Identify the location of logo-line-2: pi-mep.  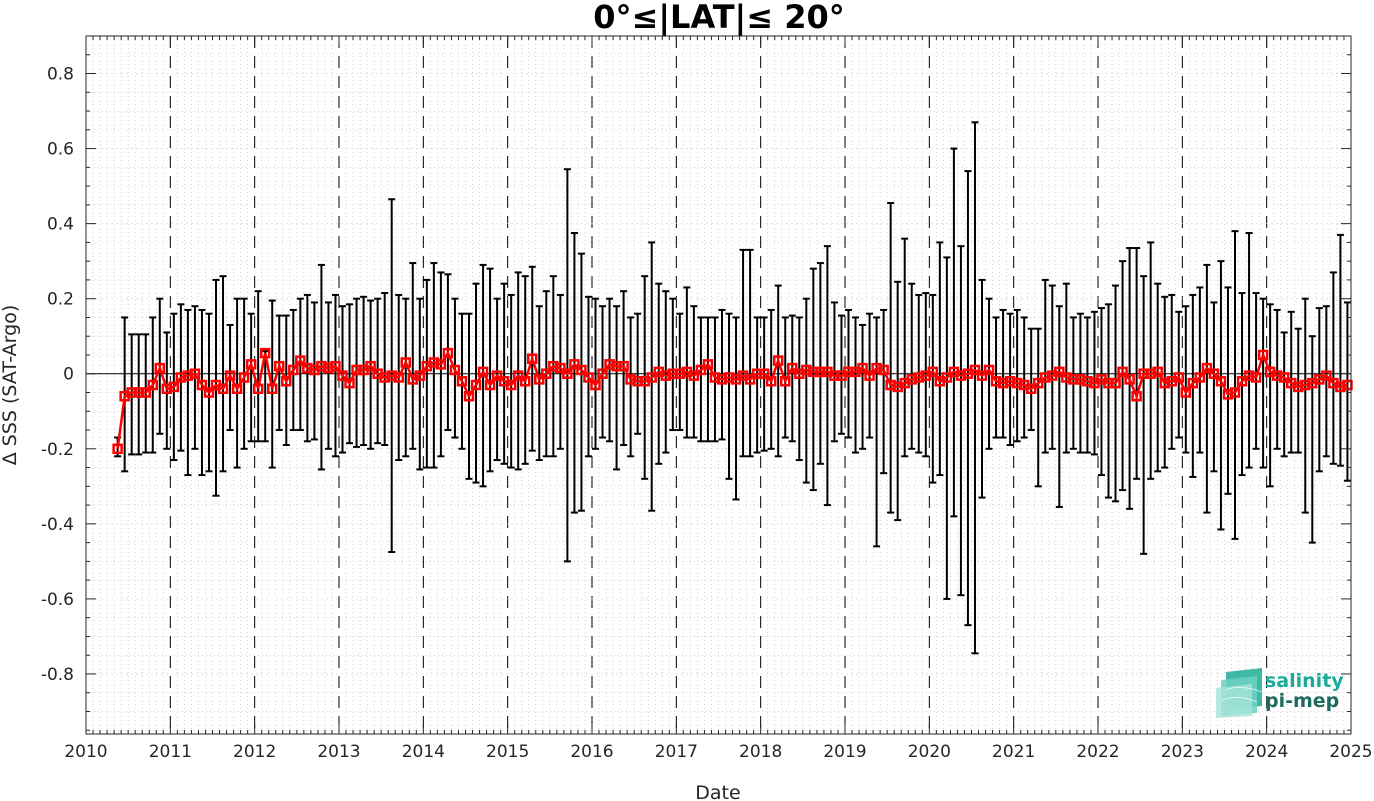
(1302, 701).